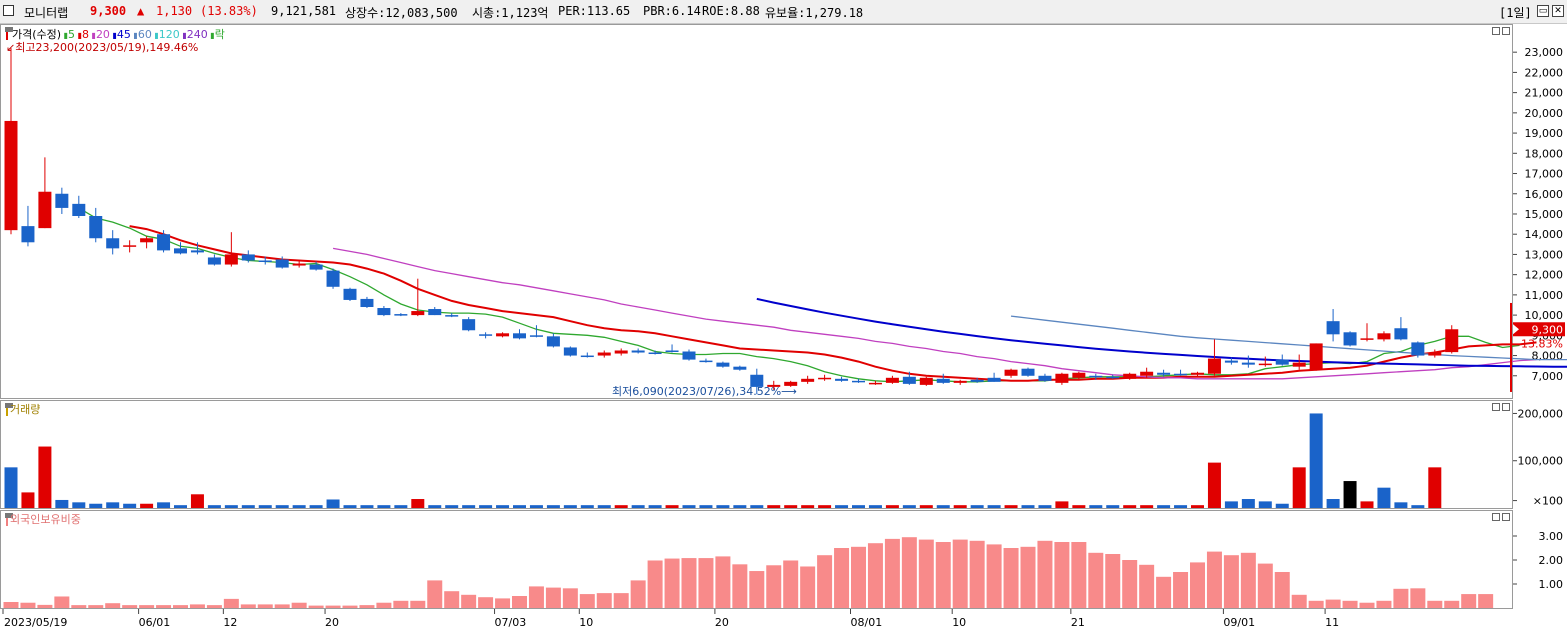  I want to click on window-restore-icon: ▭, so click(1543, 11).